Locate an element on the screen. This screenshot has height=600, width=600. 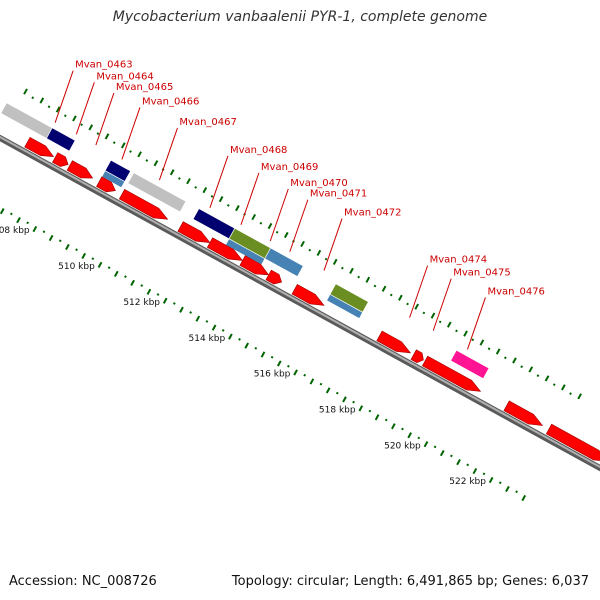
gene-label: Mvan_0467 is located at coordinates (207, 122).